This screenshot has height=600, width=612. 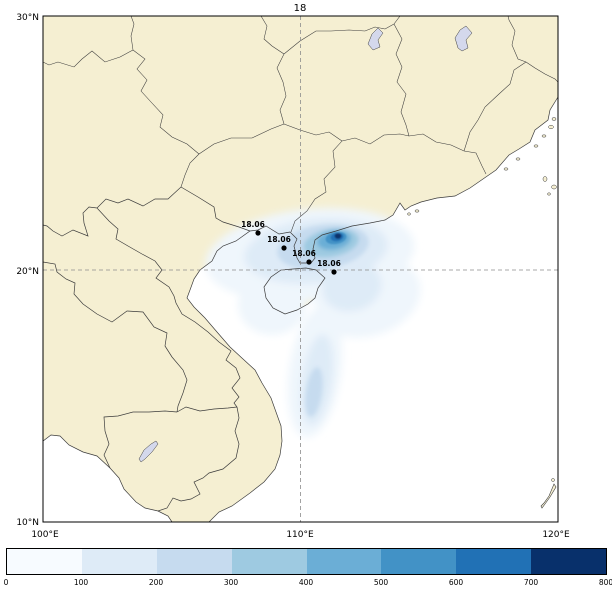 I want to click on colorbar-tick-label: 700, so click(x=531, y=582).